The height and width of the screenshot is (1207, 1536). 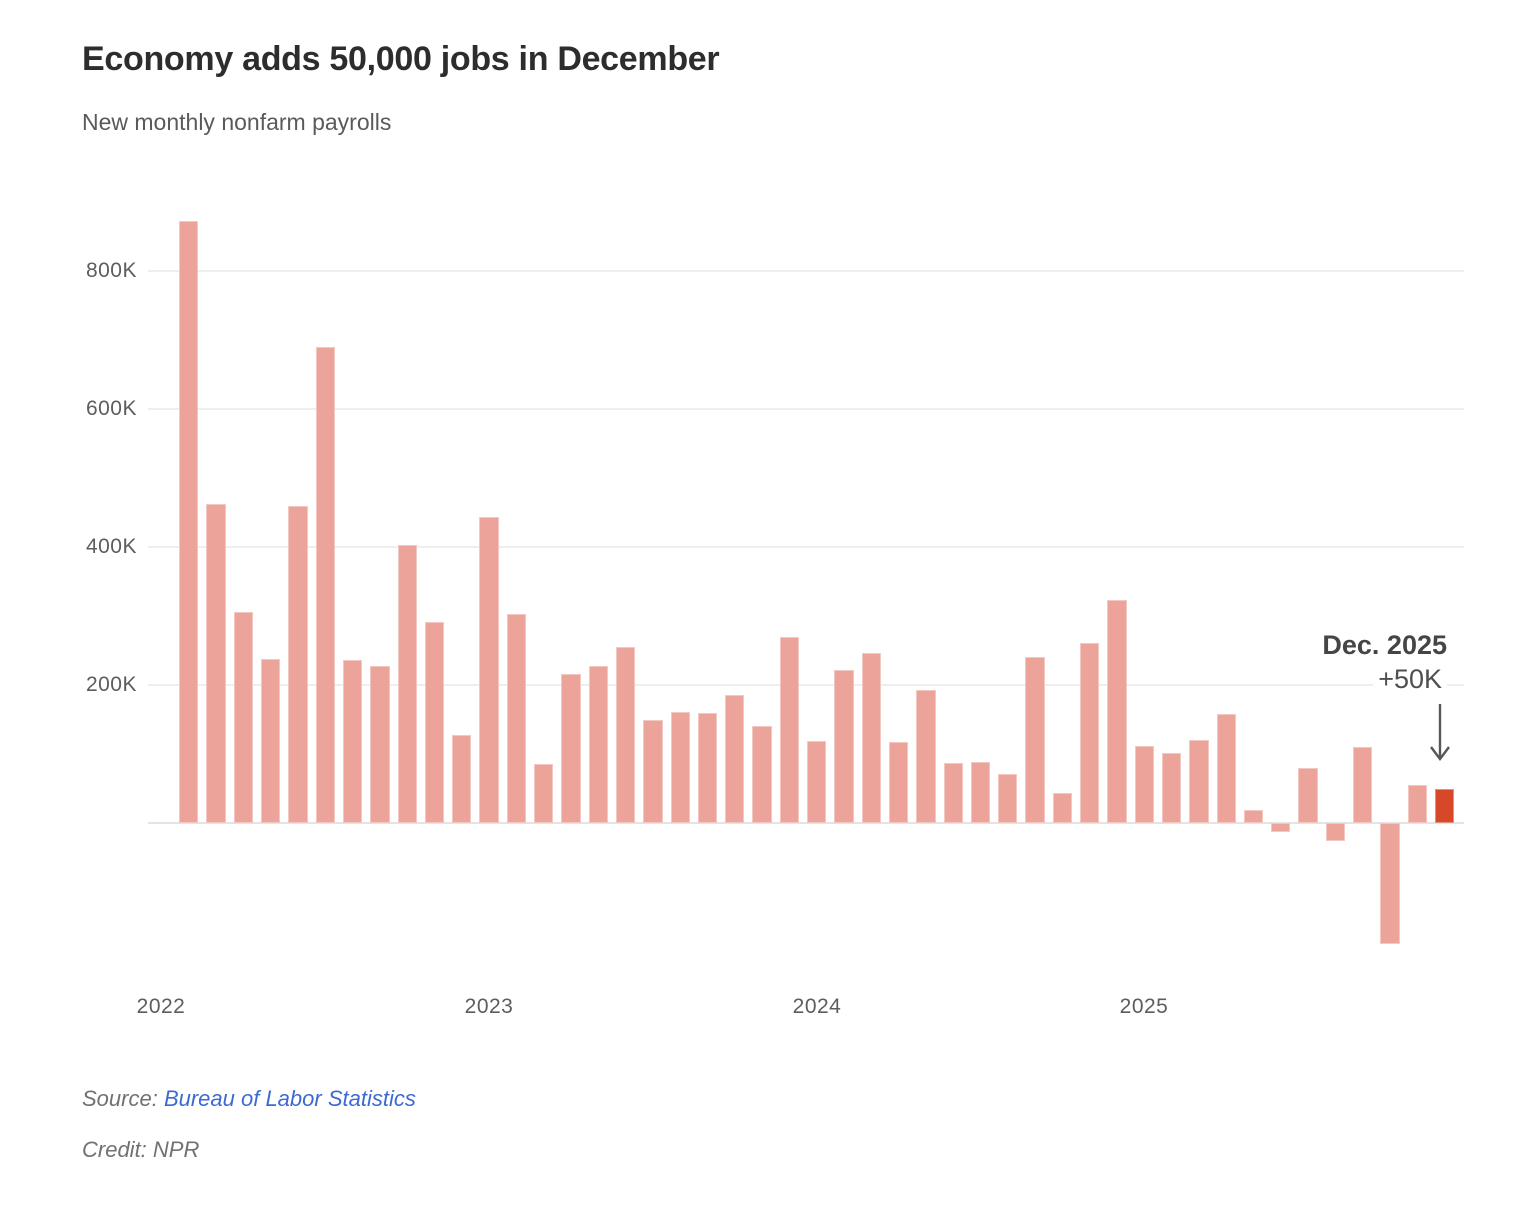 I want to click on bar-sep-2023, so click(x=707, y=767).